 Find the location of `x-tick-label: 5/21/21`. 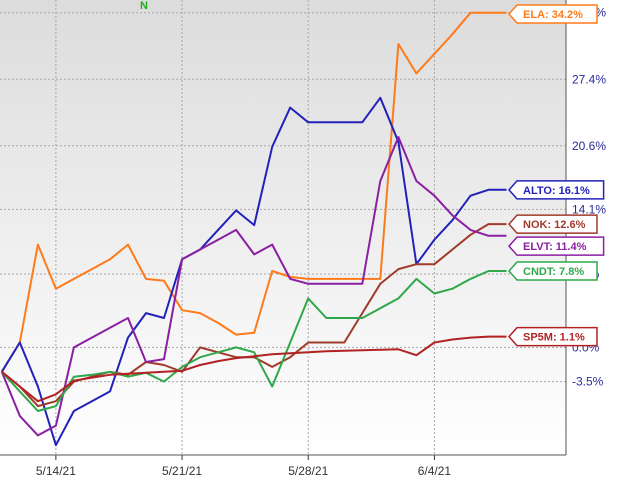

x-tick-label: 5/21/21 is located at coordinates (182, 471).